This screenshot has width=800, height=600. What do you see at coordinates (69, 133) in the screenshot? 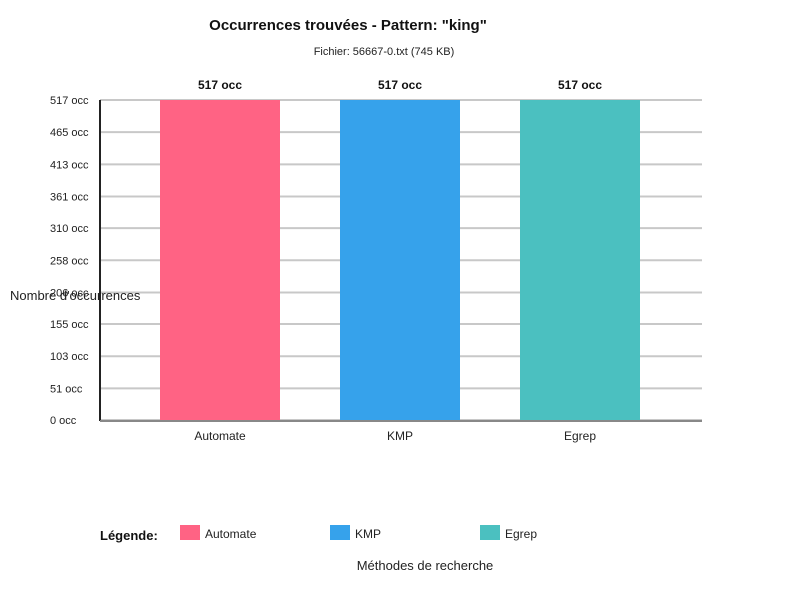
I see `y-tick-label: 465 occ` at bounding box center [69, 133].